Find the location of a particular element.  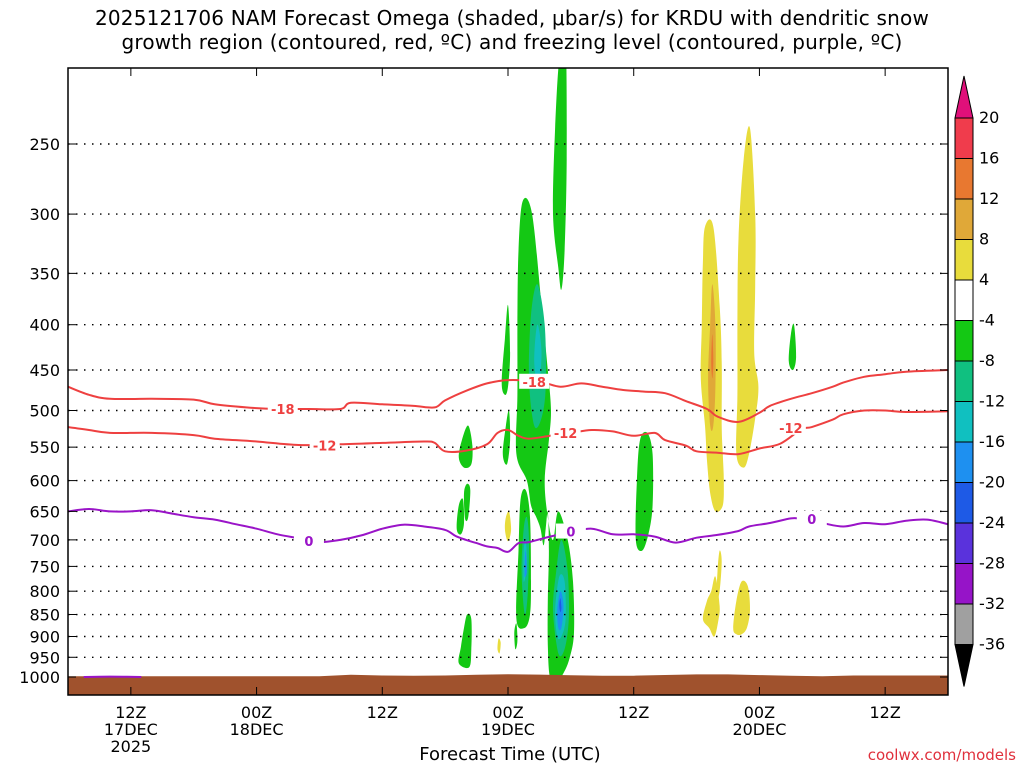

colorbar-label: -8 is located at coordinates (987, 360).